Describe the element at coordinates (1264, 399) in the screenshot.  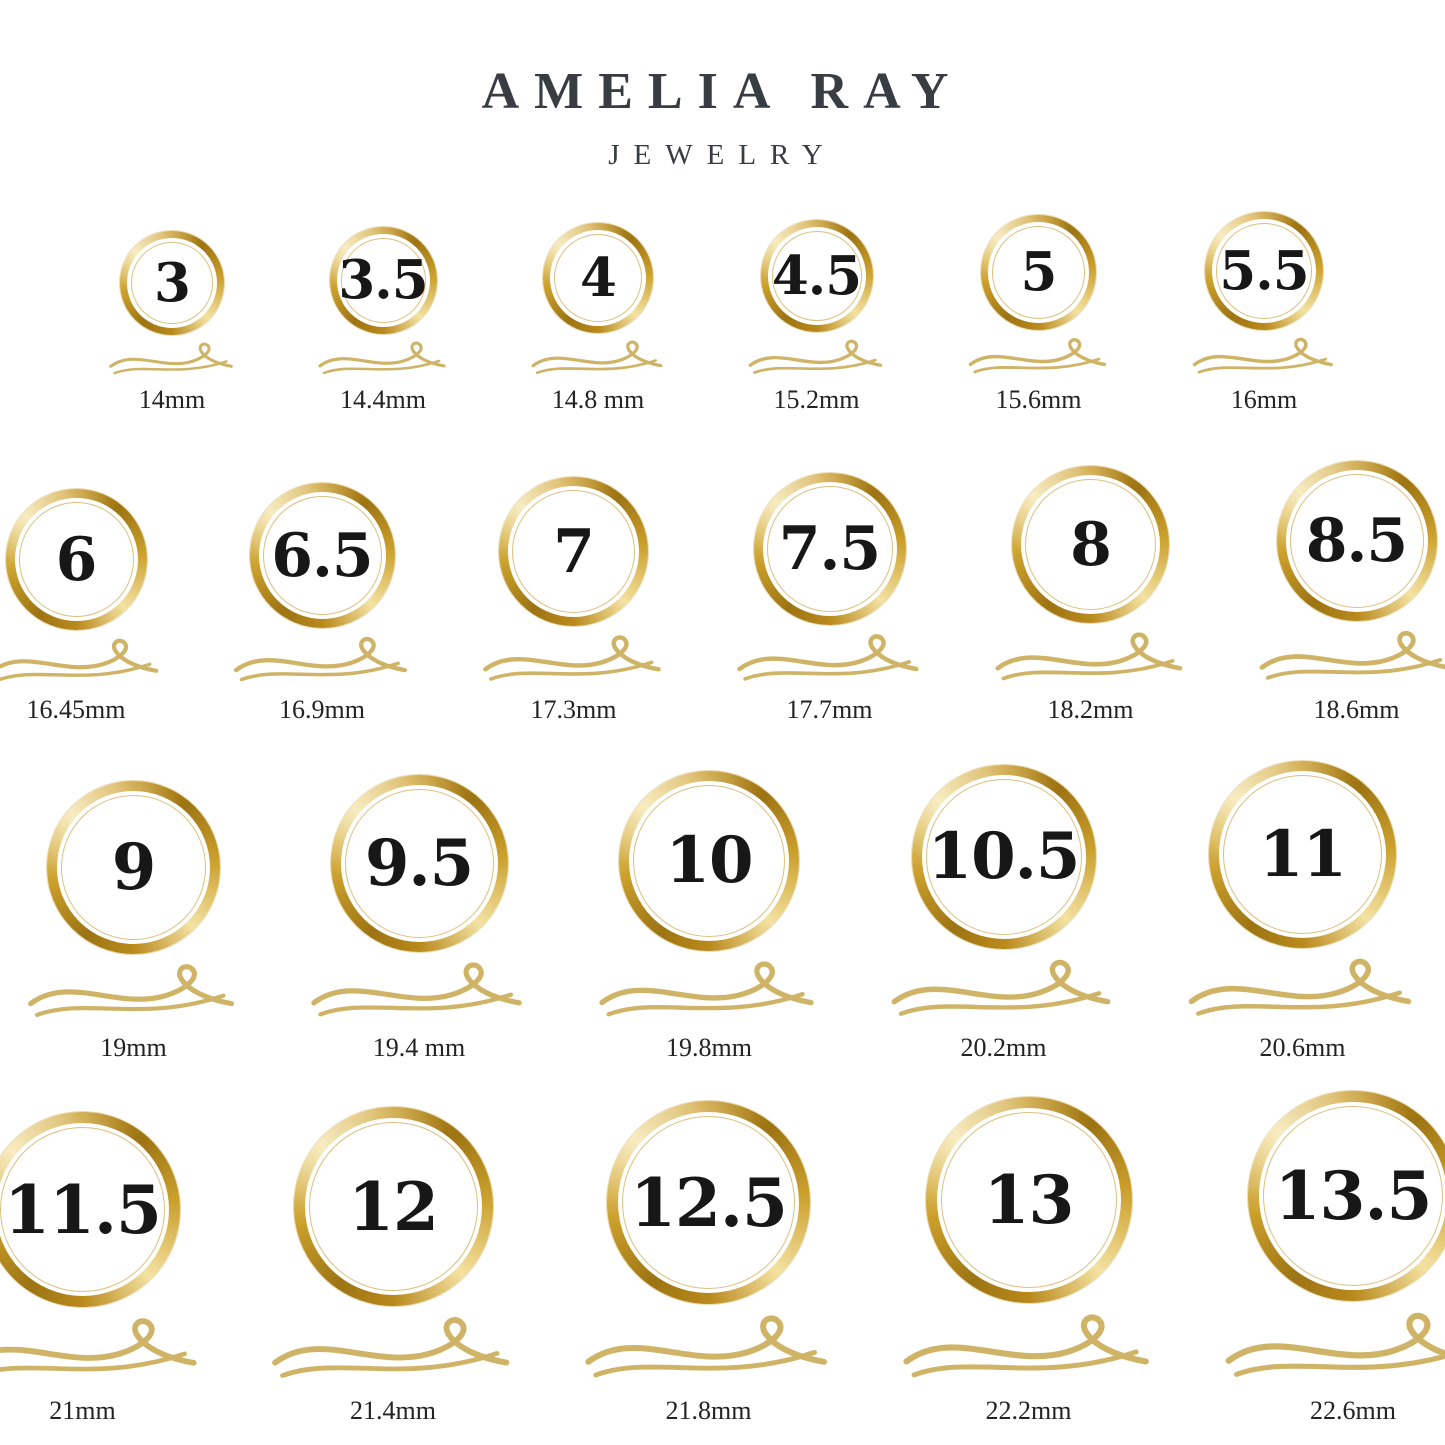
I see `ring-diameter-label: 16mm` at that location.